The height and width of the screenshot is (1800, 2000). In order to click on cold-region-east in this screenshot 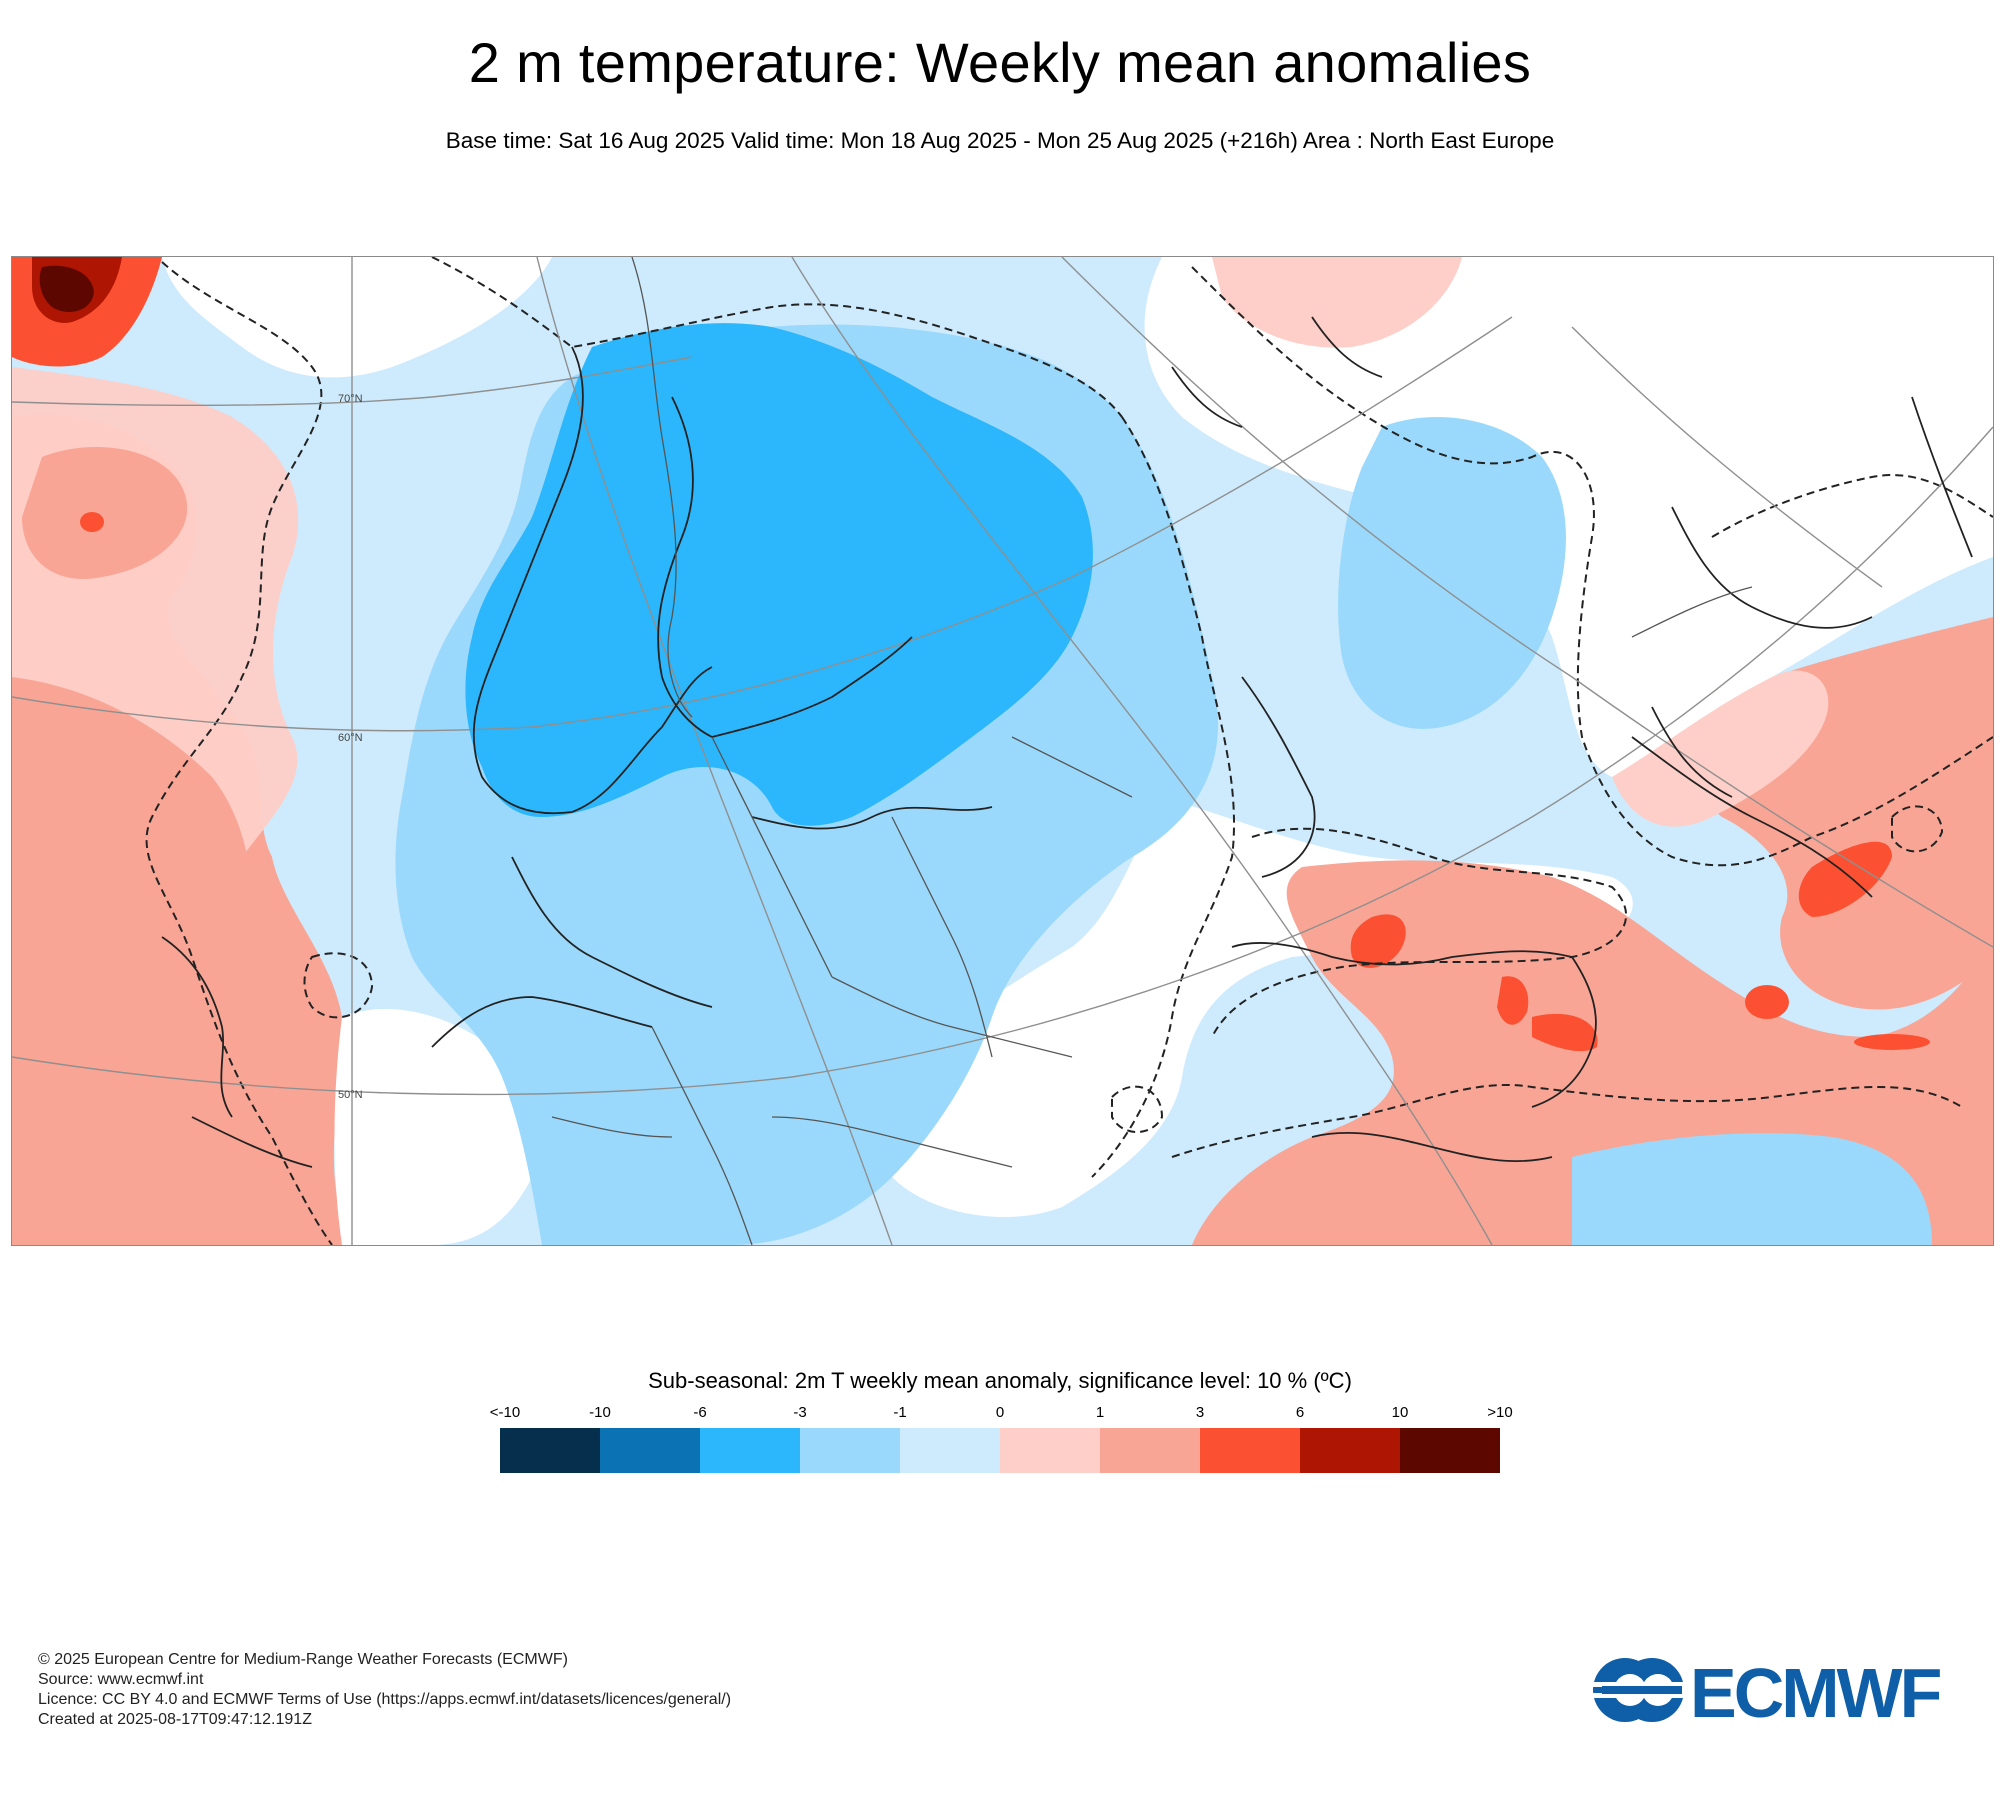, I will do `click(1452, 573)`.